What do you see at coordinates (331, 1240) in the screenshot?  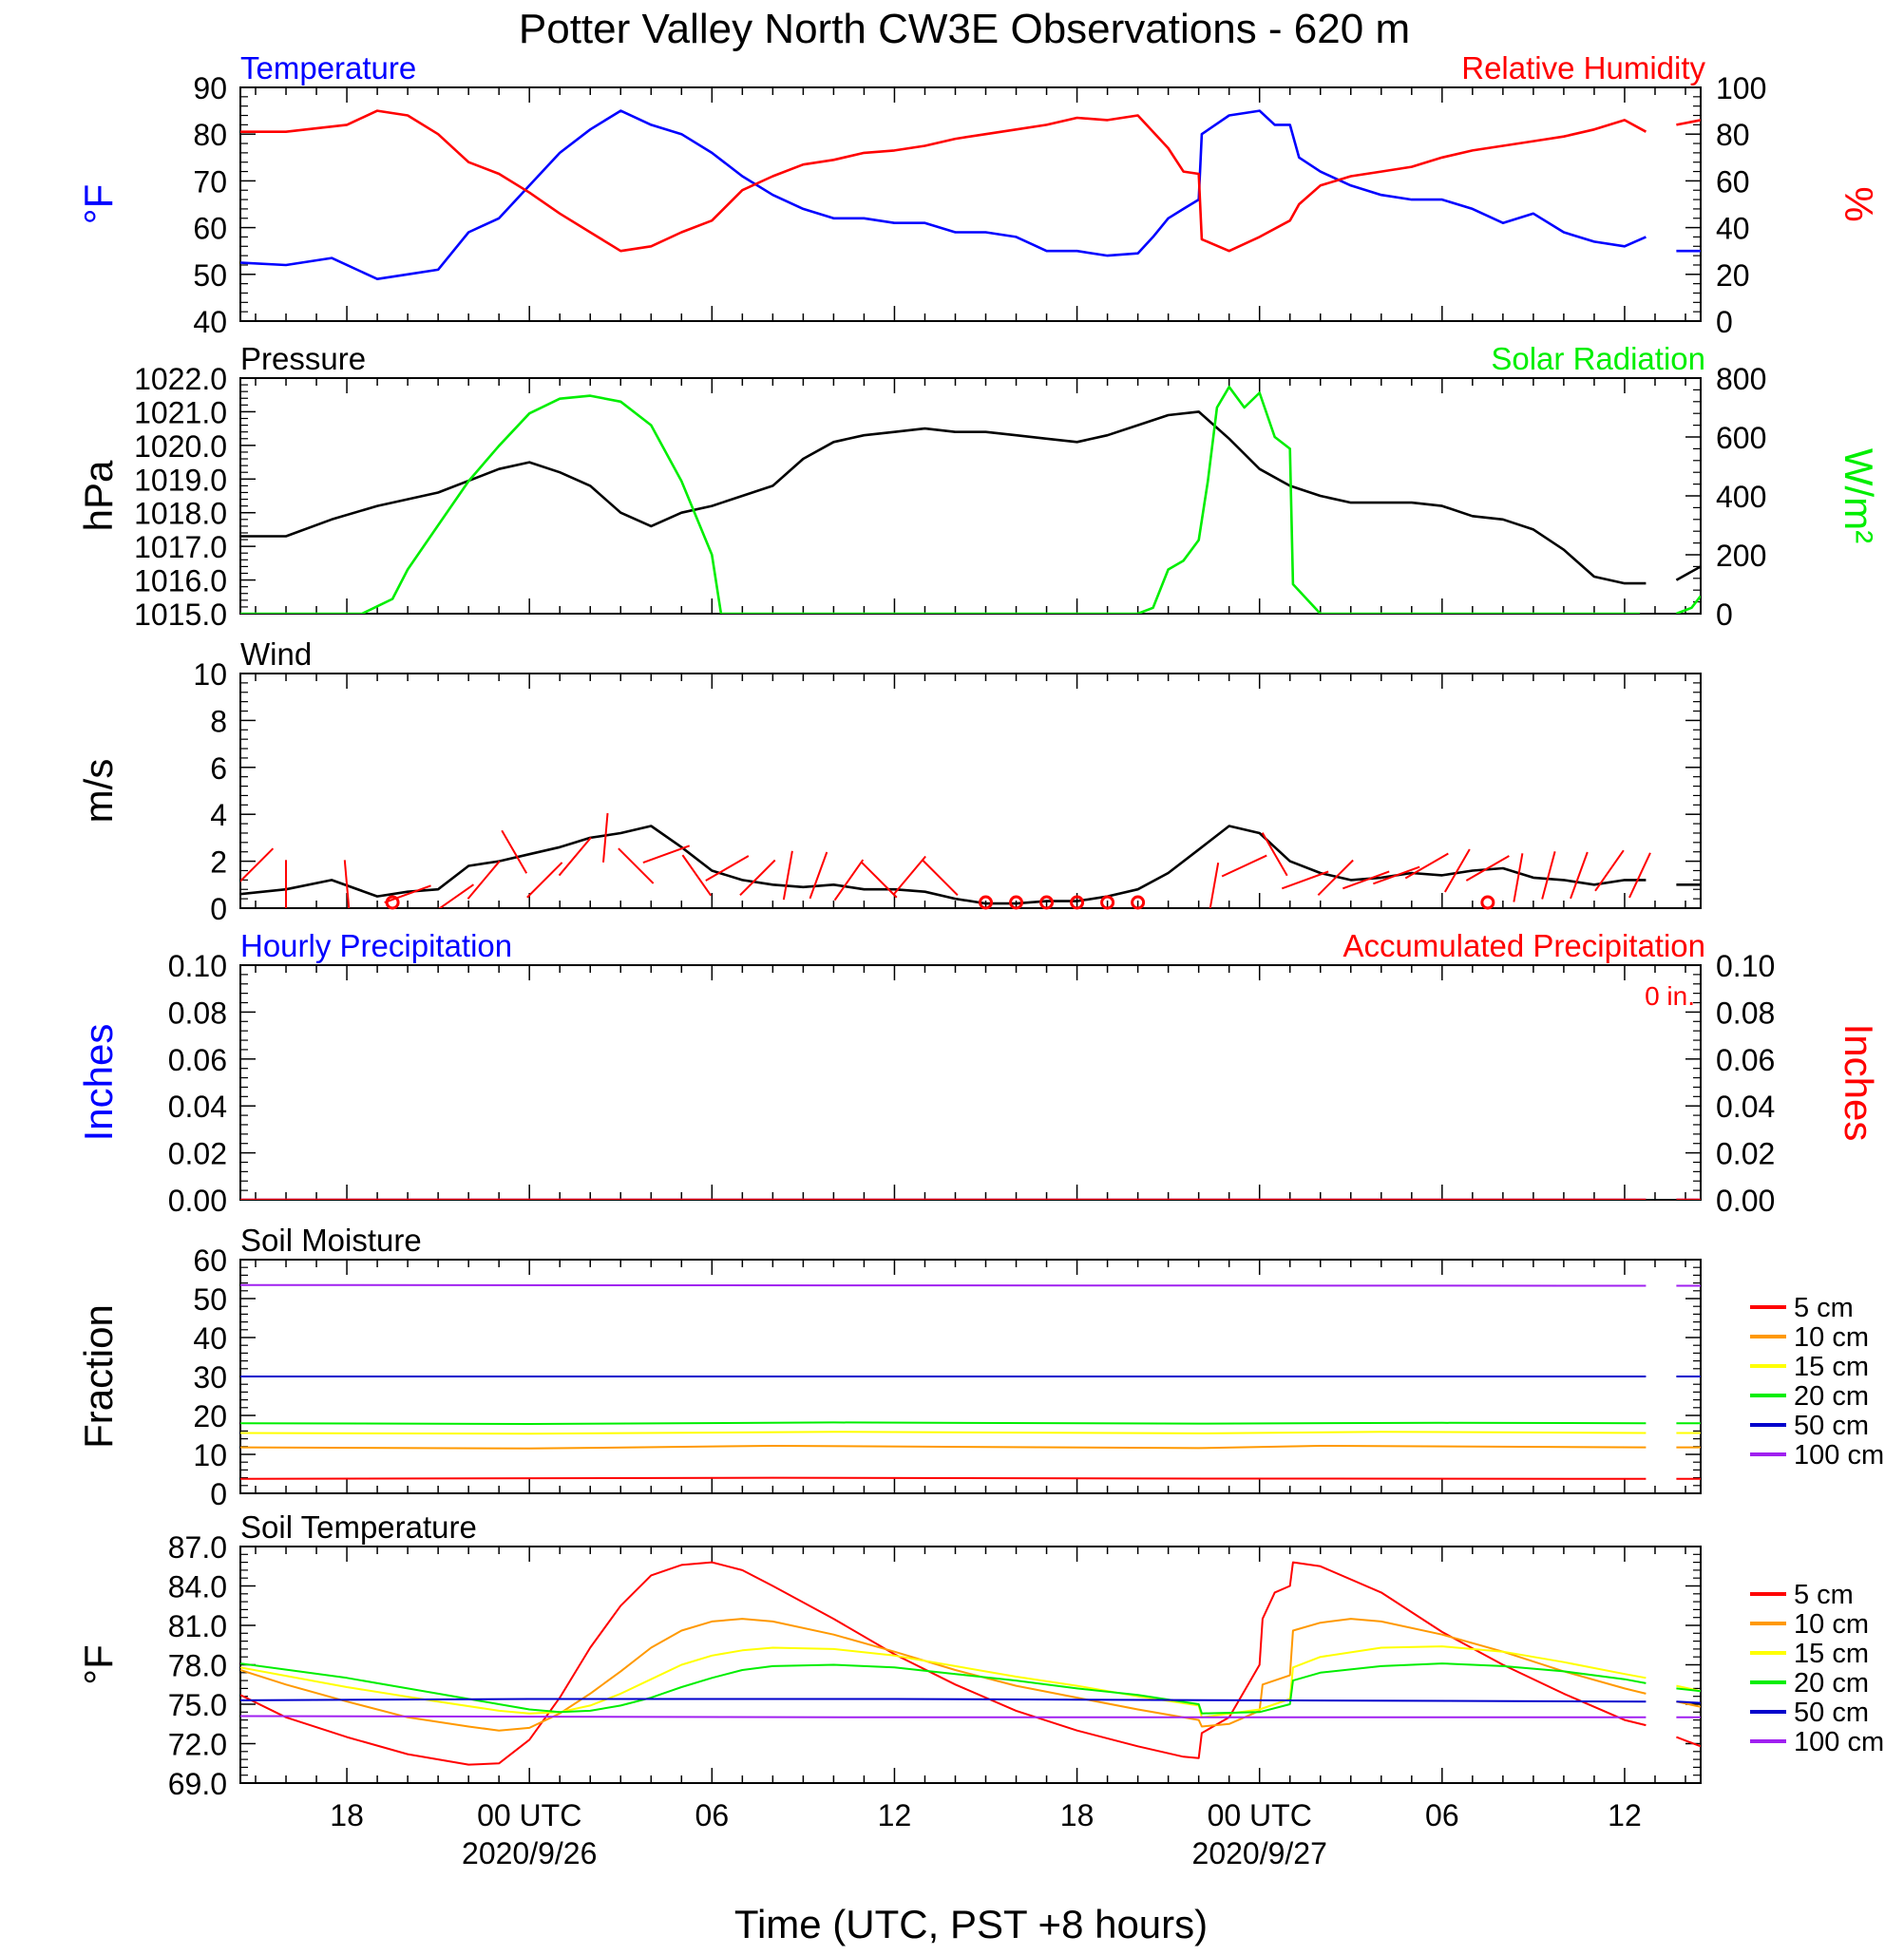 I see `panel-title-left: Soil Moisture` at bounding box center [331, 1240].